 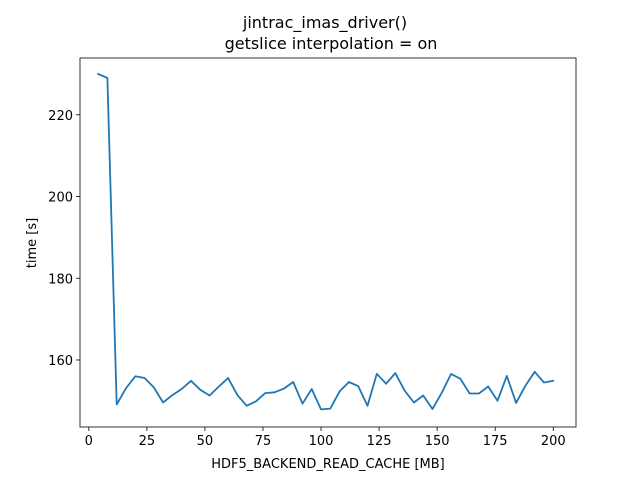 What do you see at coordinates (60, 361) in the screenshot?
I see `y-tick-label: 160` at bounding box center [60, 361].